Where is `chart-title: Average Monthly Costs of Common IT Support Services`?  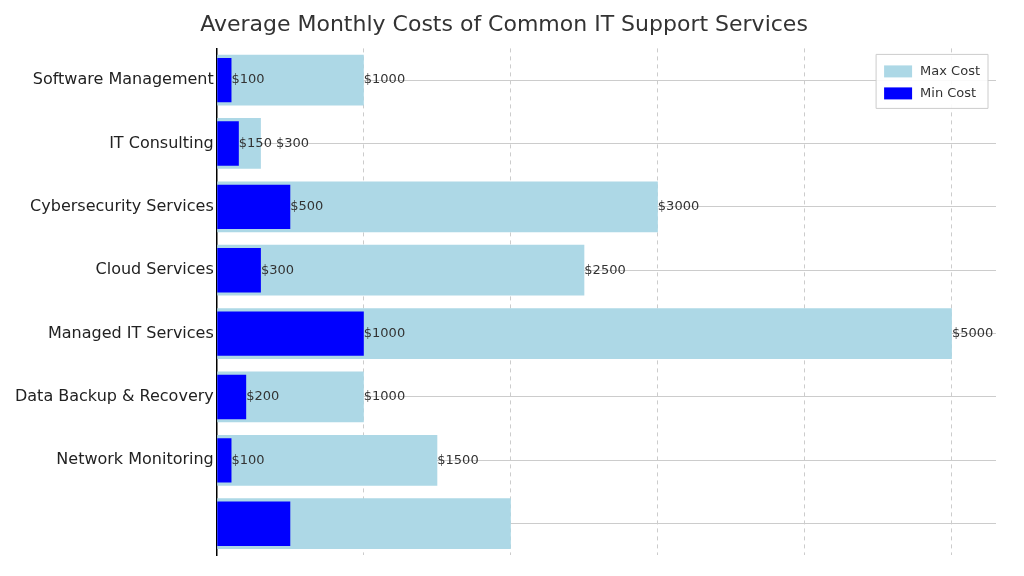 chart-title: Average Monthly Costs of Common IT Support Services is located at coordinates (504, 23).